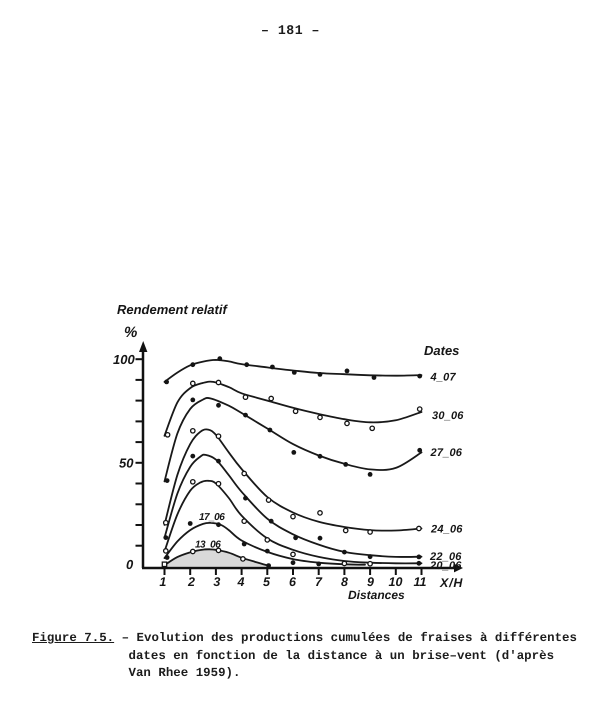 This screenshot has width=602, height=704. I want to click on svg-text: Dates, so click(441, 350).